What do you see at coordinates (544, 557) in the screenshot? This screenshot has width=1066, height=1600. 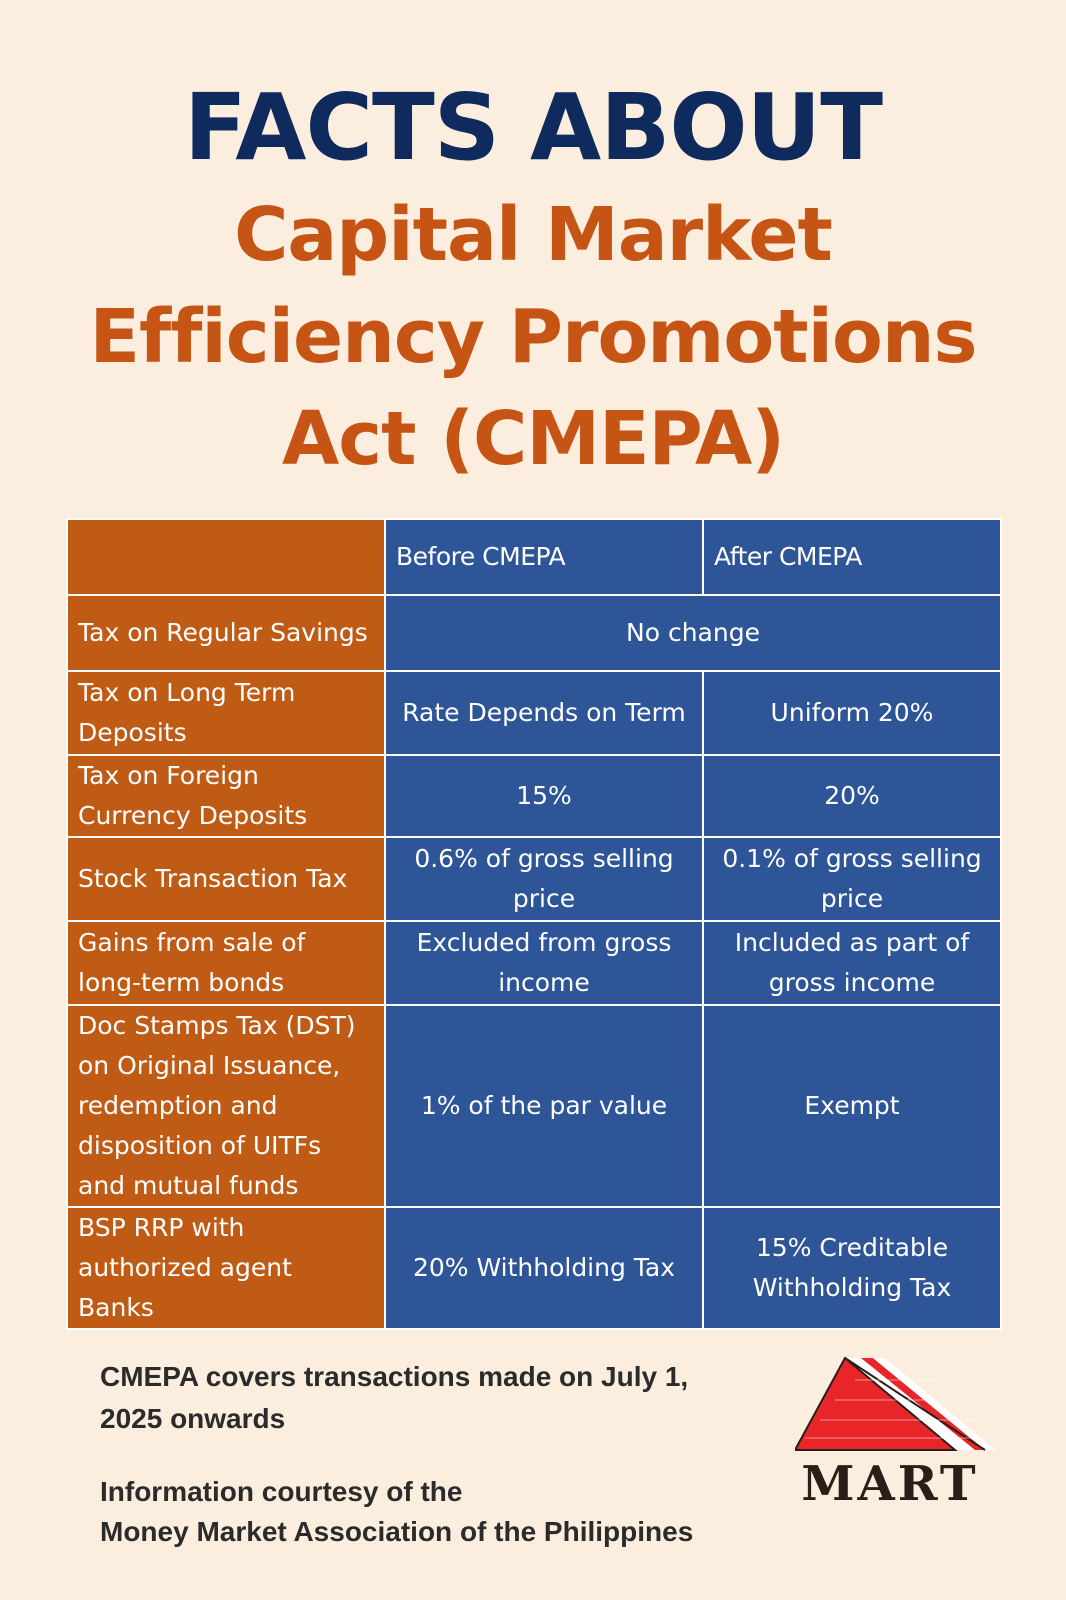 I see `header-before: Before CMEPA` at bounding box center [544, 557].